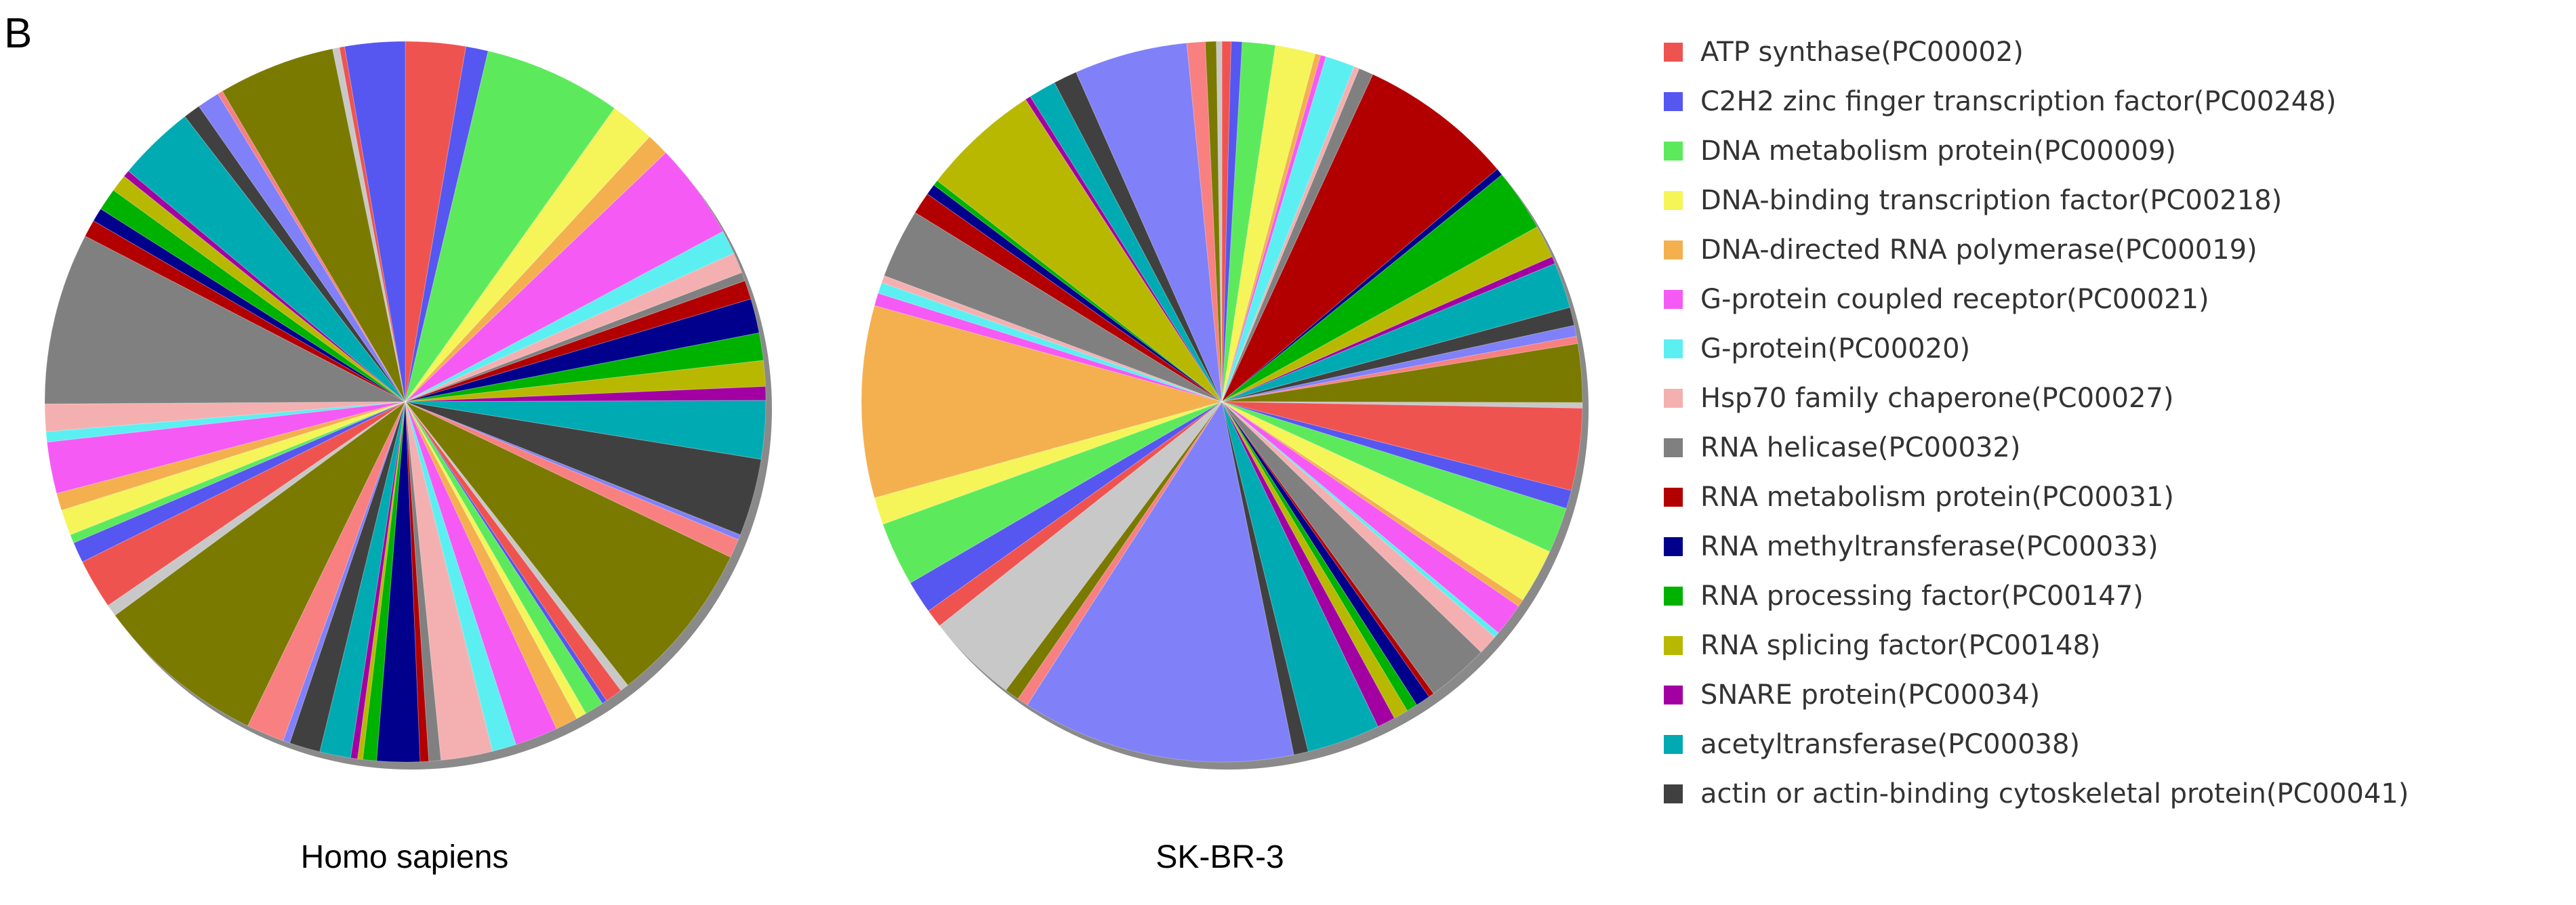  What do you see at coordinates (2120, 398) in the screenshot?
I see `legend-item: Hsp70 family chaperone(PC00027)` at bounding box center [2120, 398].